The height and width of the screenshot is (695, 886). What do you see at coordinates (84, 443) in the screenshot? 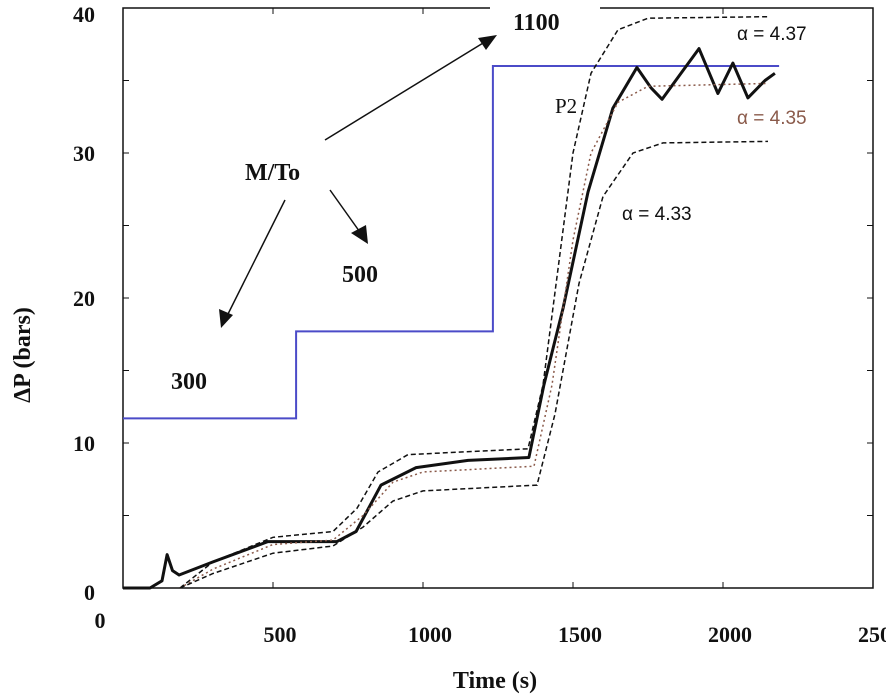
I see `y-tick-label: 10` at bounding box center [84, 443].